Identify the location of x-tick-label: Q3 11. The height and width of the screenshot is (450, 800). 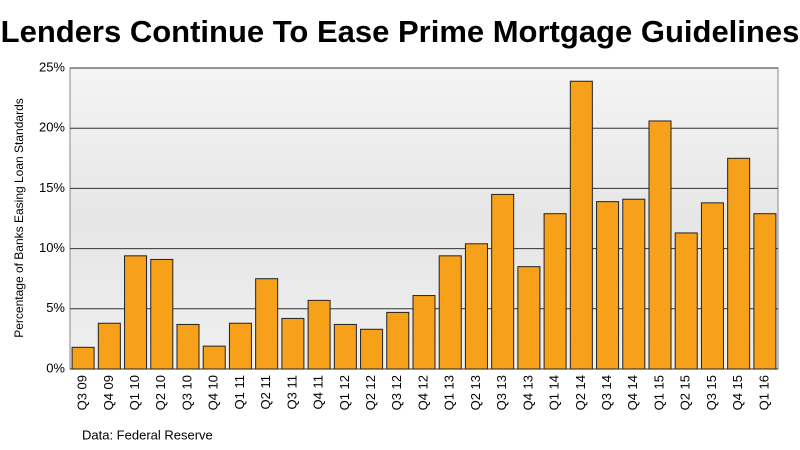
(291, 392).